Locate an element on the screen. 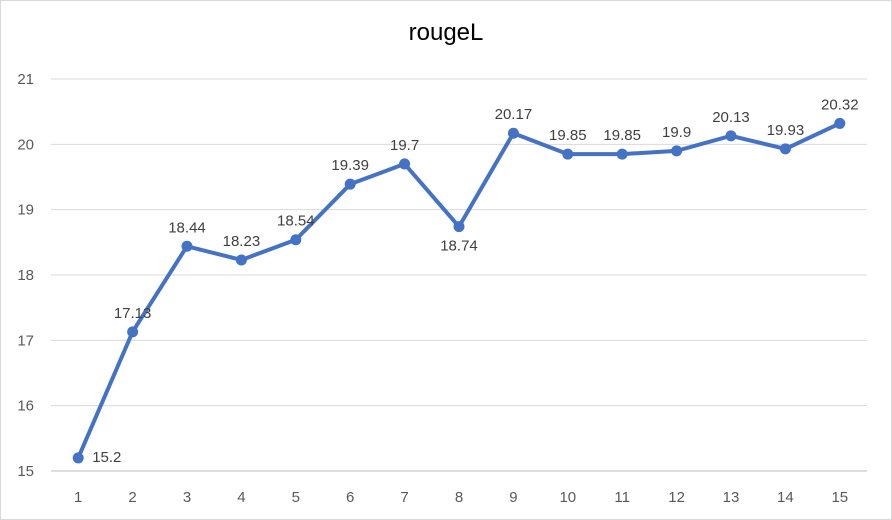  y-axis-ticks: 15 16 17 18 19 20 21 is located at coordinates (25, 275).